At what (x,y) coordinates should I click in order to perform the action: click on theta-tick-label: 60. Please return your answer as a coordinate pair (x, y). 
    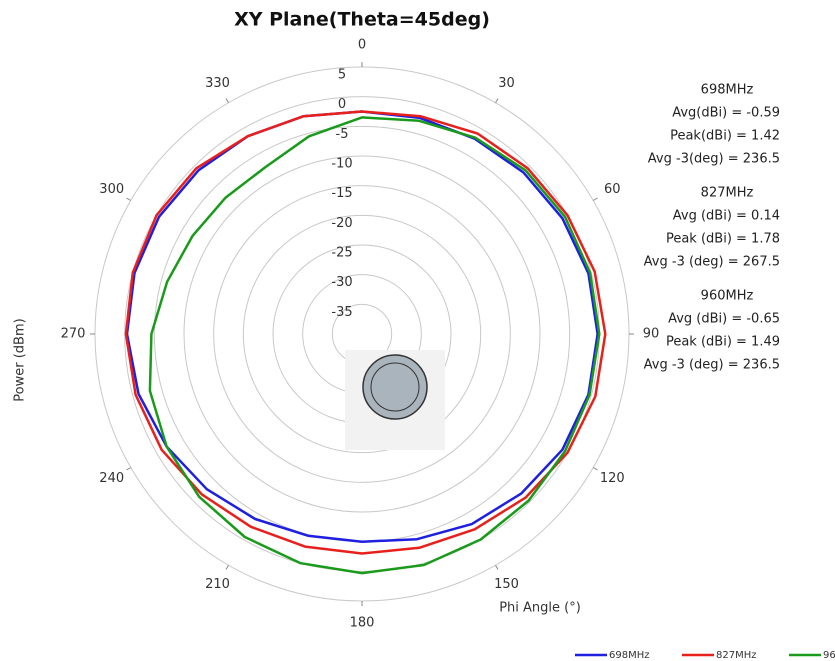
    Looking at the image, I should click on (612, 189).